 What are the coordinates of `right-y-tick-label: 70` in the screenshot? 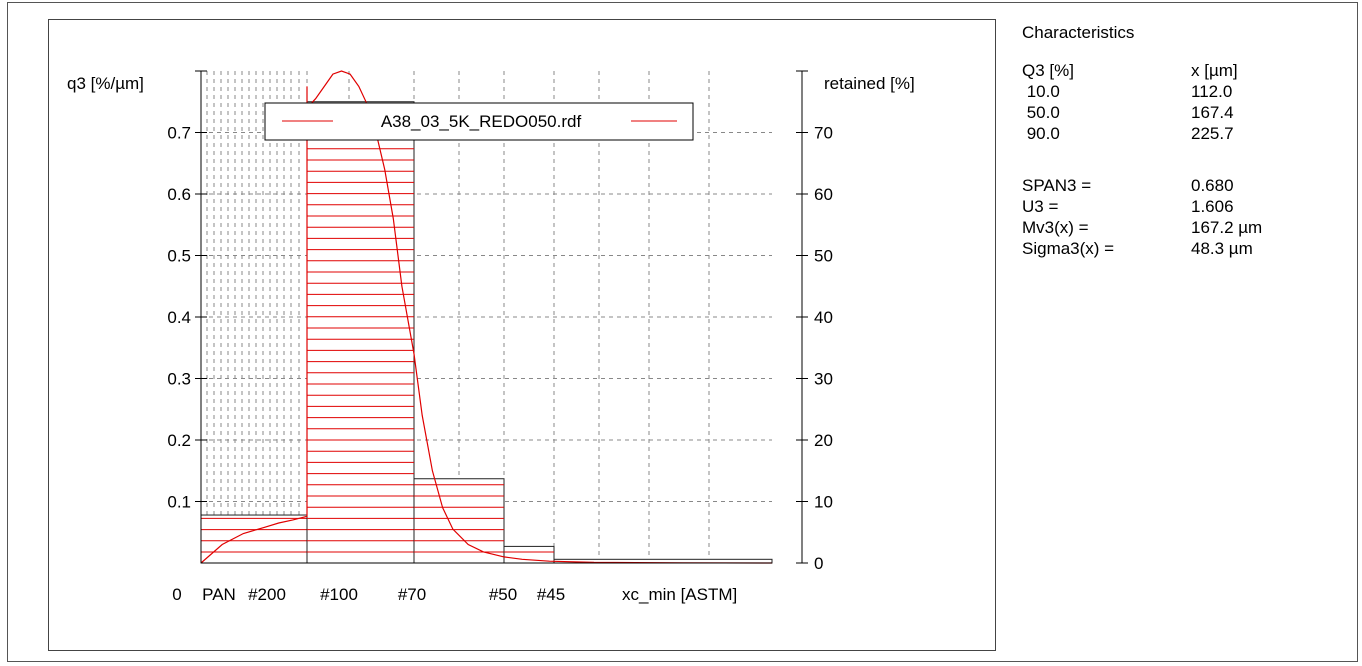 It's located at (823, 133).